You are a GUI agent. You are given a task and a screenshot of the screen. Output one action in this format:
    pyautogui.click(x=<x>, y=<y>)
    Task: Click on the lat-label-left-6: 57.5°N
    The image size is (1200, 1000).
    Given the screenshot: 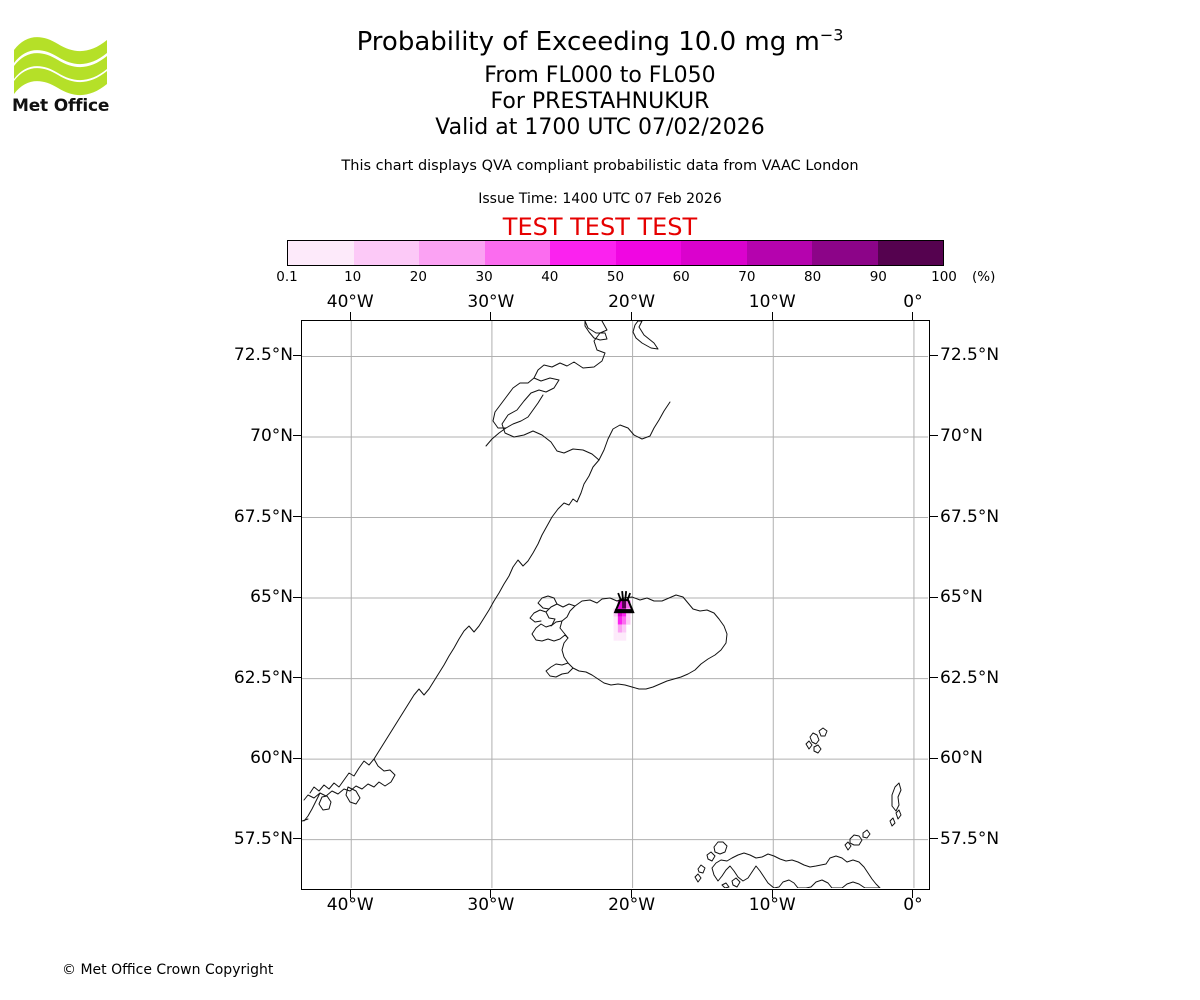 What is the action you would take?
    pyautogui.click(x=263, y=838)
    